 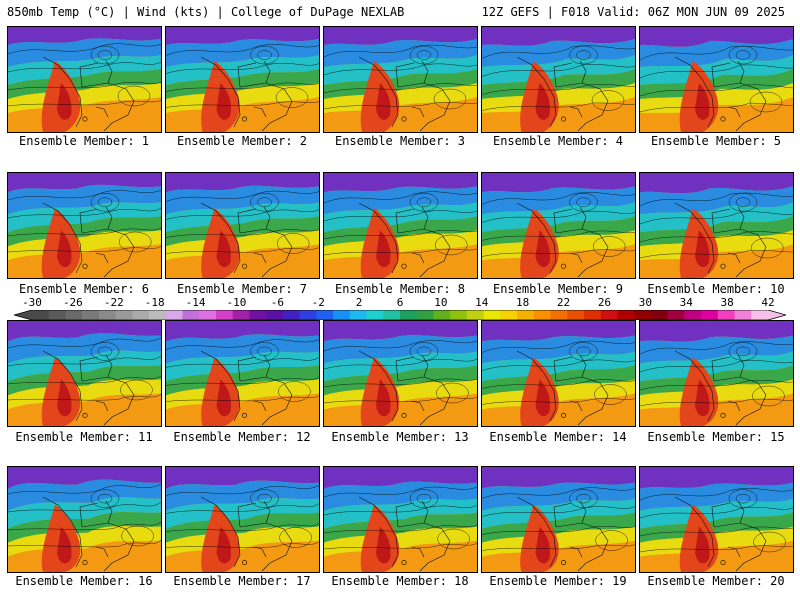 What do you see at coordinates (558, 581) in the screenshot?
I see `ensemble-member-label: Ensemble Member: 19` at bounding box center [558, 581].